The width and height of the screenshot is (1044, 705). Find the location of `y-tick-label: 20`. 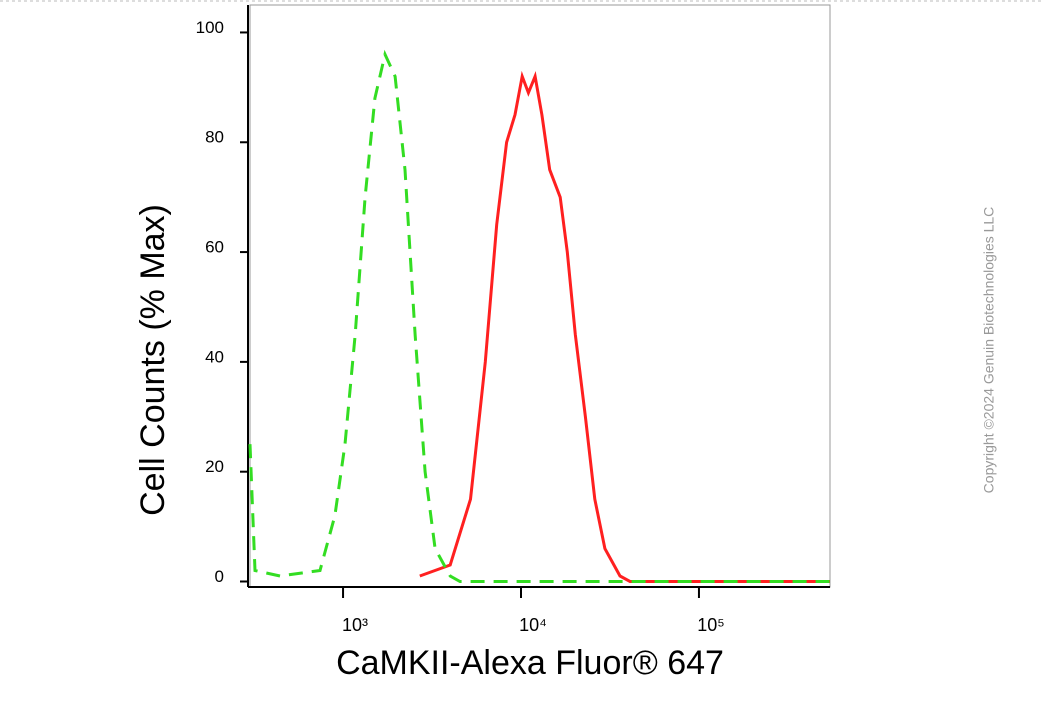

y-tick-label: 20 is located at coordinates (214, 466).